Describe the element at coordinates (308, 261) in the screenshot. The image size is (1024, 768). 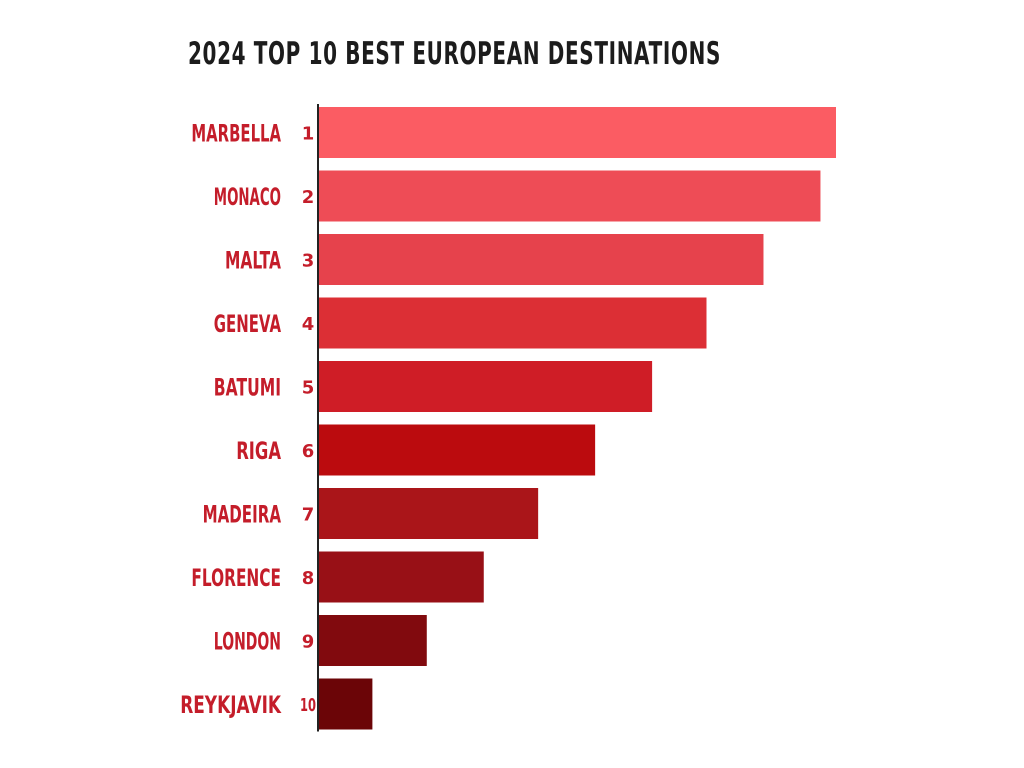
I see `rank-label: 3` at that location.